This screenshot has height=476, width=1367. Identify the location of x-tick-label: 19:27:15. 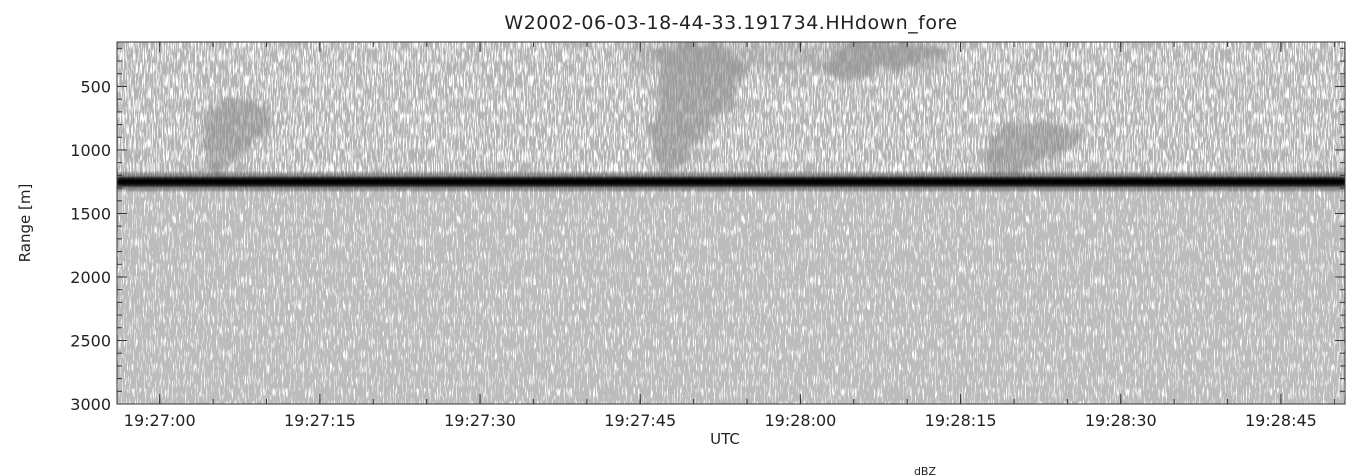
(320, 420).